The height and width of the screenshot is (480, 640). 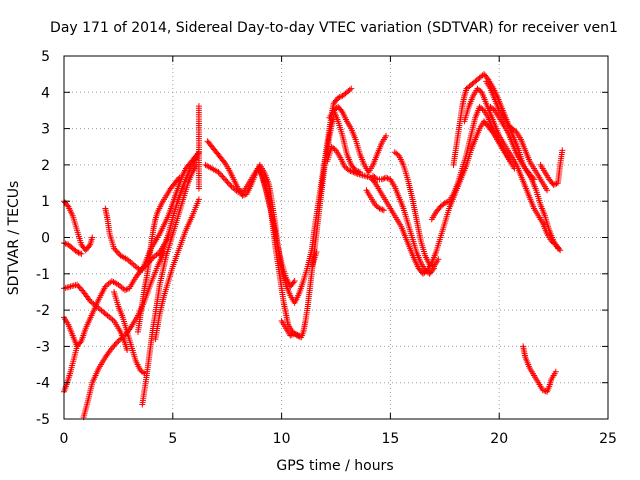 I want to click on x-tick-label: 0, so click(x=64, y=439).